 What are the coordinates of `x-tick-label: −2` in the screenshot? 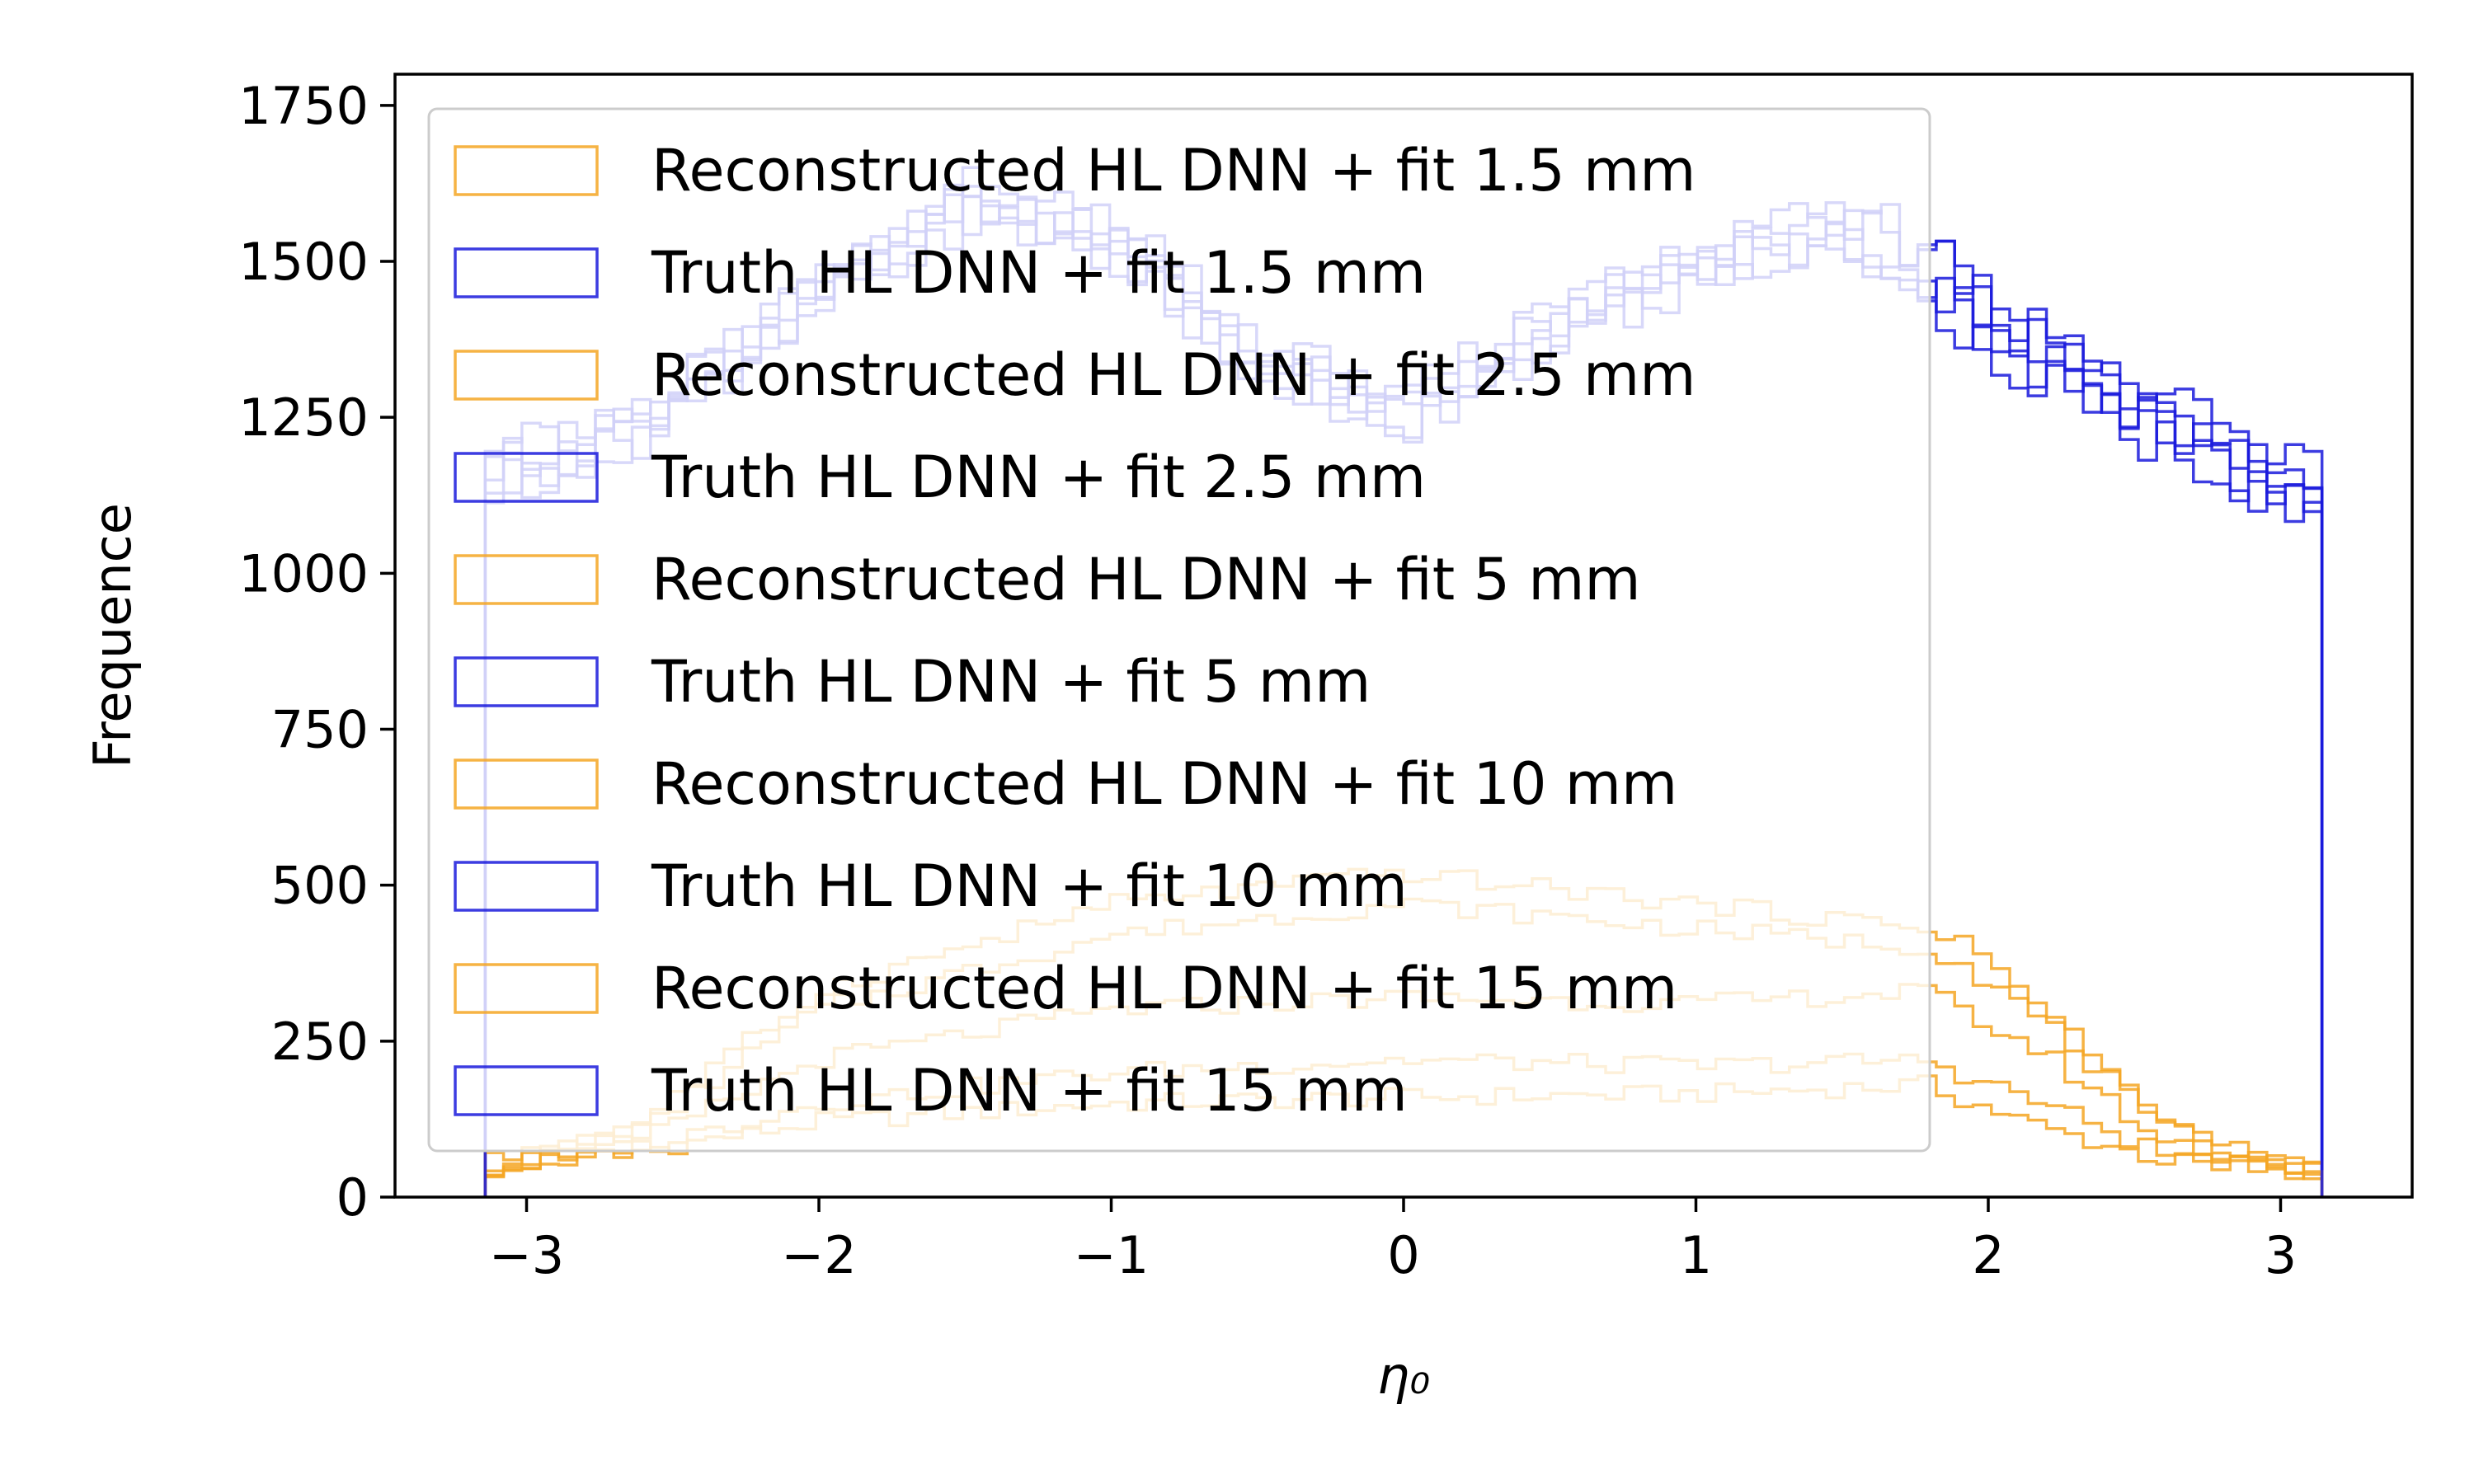 It's located at (818, 1255).